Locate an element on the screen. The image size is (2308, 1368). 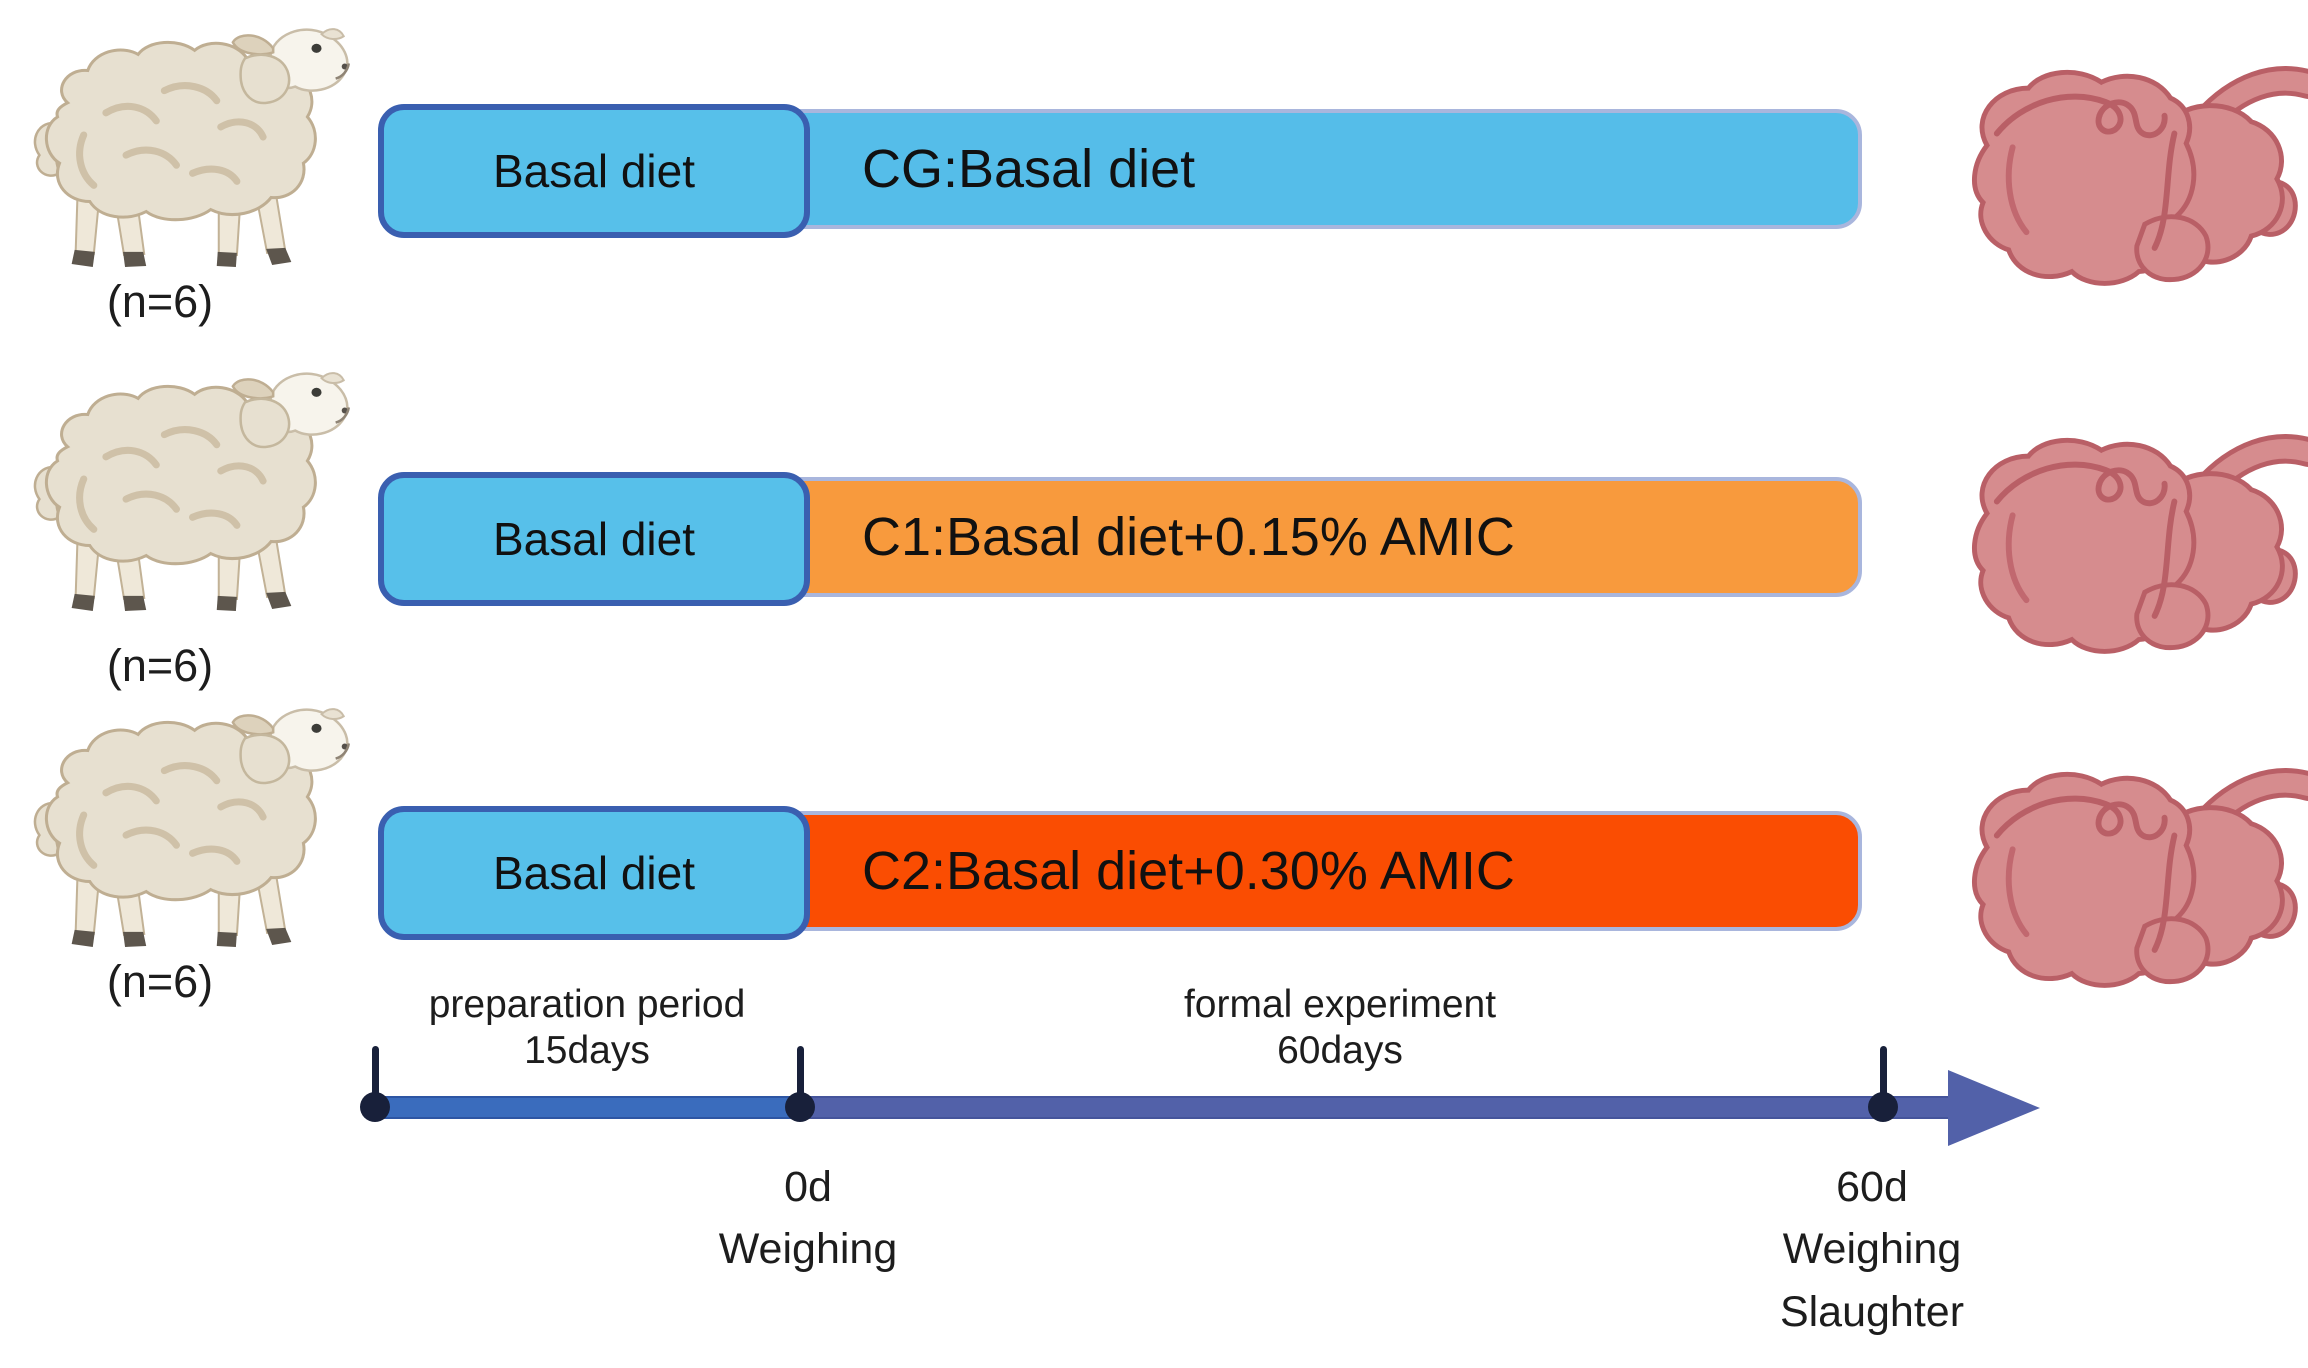
marker-60d-event2: Slaughter is located at coordinates (1872, 1311).